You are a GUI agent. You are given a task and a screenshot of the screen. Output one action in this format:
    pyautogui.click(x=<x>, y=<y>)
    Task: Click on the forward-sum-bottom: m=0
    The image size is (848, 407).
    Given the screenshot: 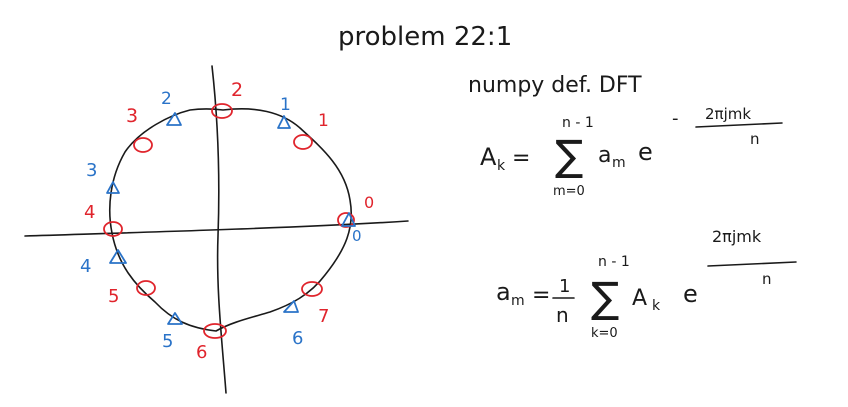 What is the action you would take?
    pyautogui.click(x=569, y=191)
    